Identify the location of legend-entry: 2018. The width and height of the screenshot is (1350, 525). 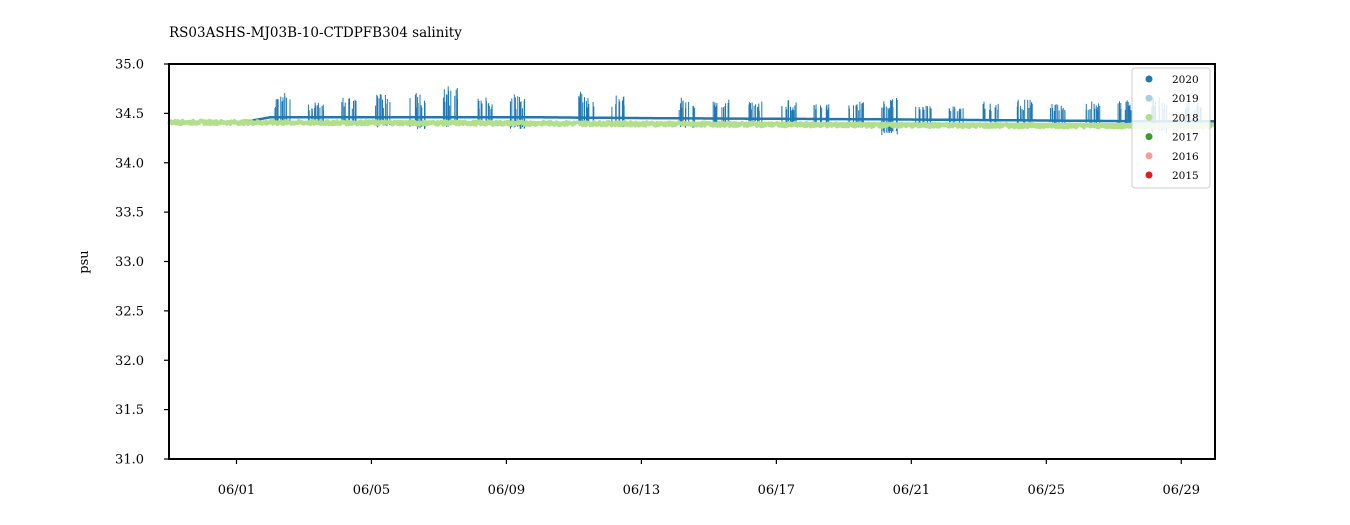
(1172, 118).